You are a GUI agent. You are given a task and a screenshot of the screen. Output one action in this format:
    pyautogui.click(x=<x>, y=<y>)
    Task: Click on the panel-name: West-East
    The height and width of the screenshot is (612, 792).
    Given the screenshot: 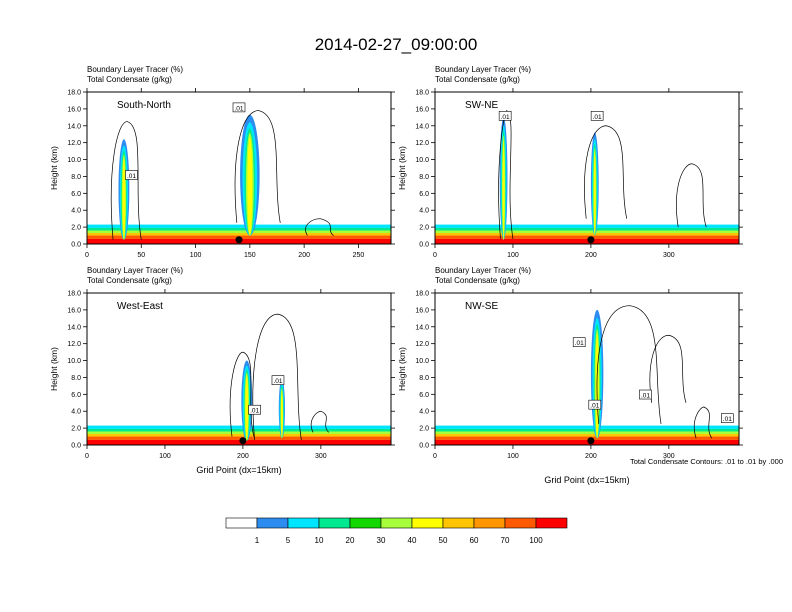 What is the action you would take?
    pyautogui.click(x=140, y=306)
    